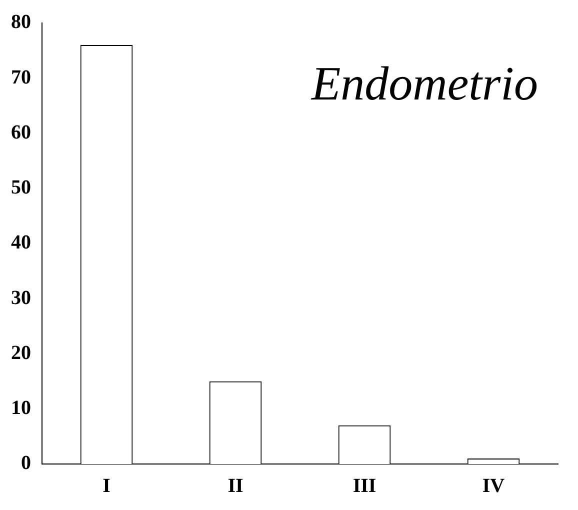 Image resolution: width=578 pixels, height=510 pixels. I want to click on y-tick-label: 50, so click(21, 187).